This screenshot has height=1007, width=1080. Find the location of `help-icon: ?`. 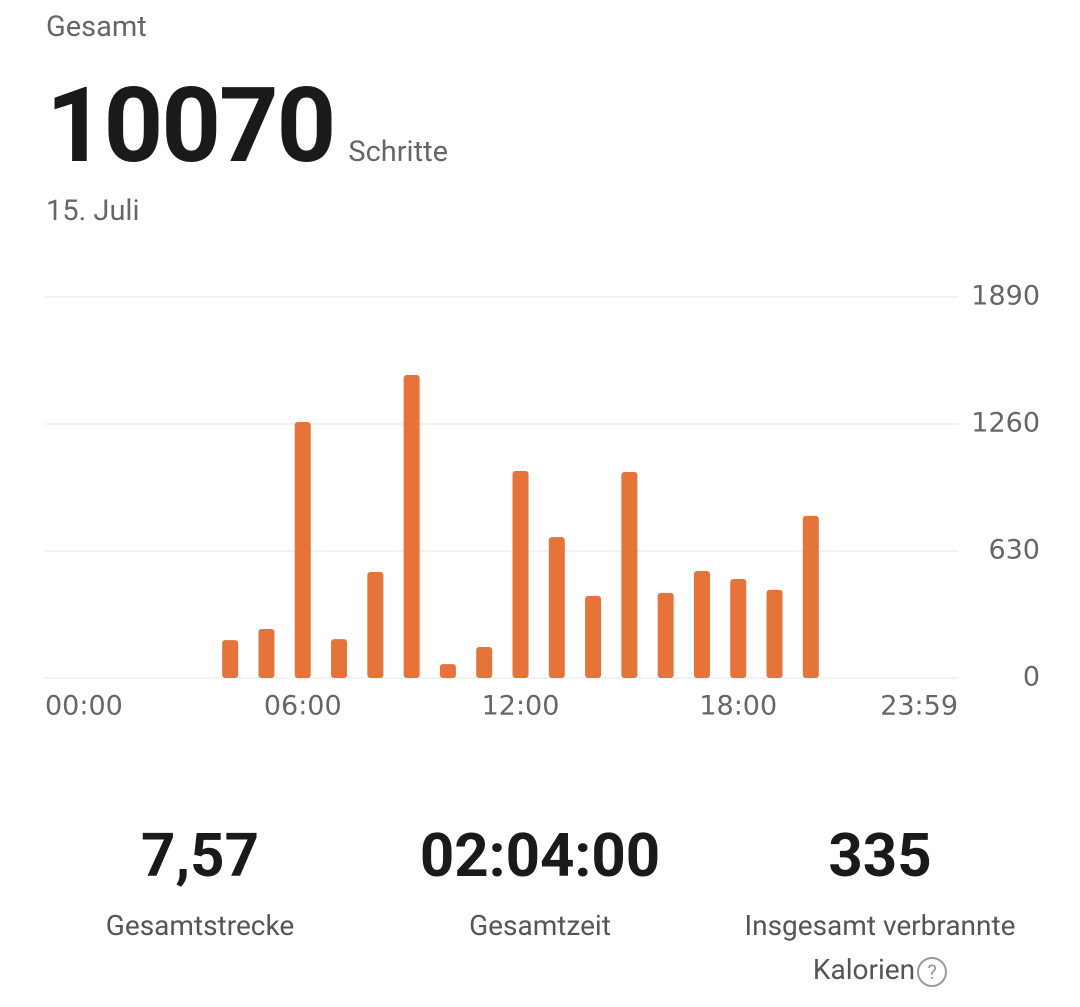

help-icon: ? is located at coordinates (932, 971).